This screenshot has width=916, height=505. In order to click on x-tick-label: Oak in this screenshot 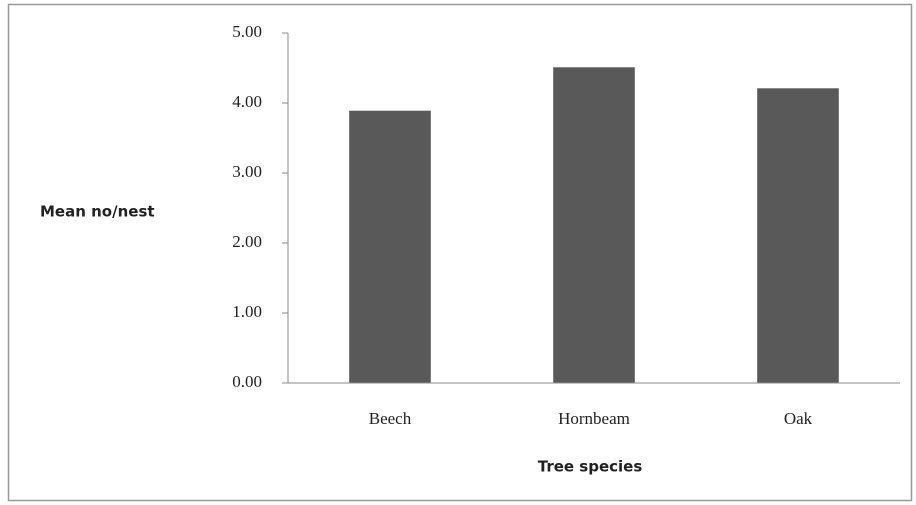, I will do `click(798, 418)`.